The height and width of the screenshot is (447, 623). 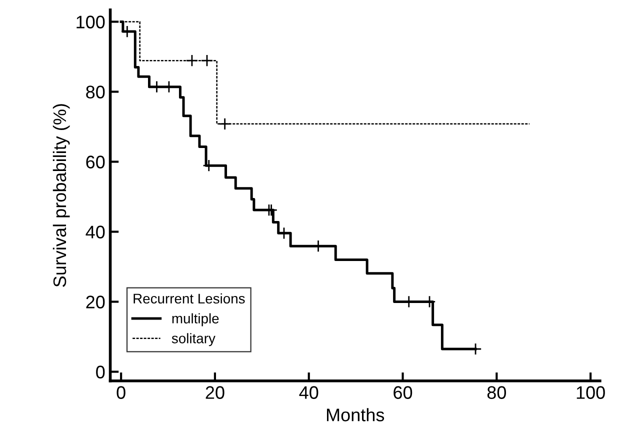 I want to click on x-tick-label: 60, so click(x=403, y=392).